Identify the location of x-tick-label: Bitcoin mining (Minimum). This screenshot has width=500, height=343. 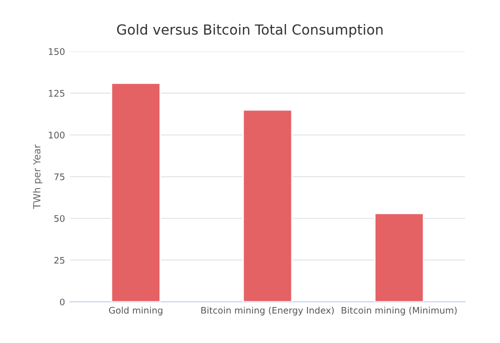
(399, 311).